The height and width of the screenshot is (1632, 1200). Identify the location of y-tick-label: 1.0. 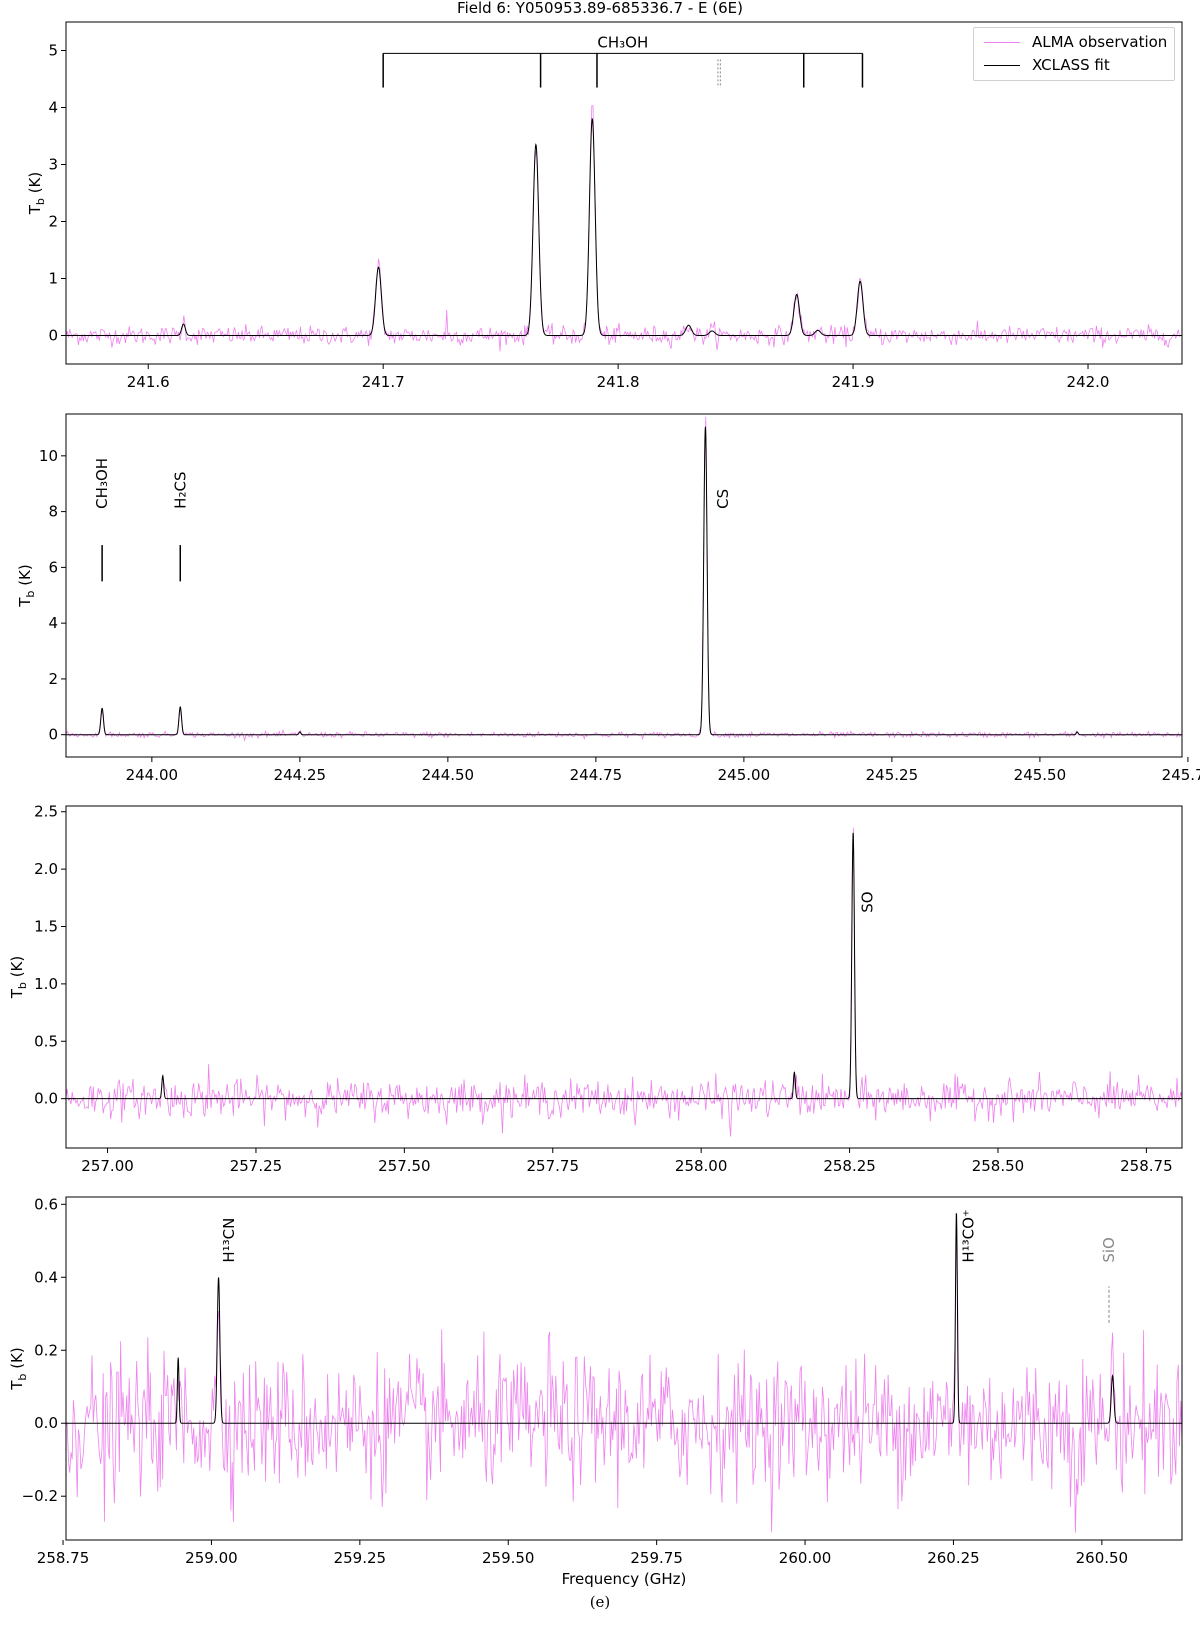
(46, 984).